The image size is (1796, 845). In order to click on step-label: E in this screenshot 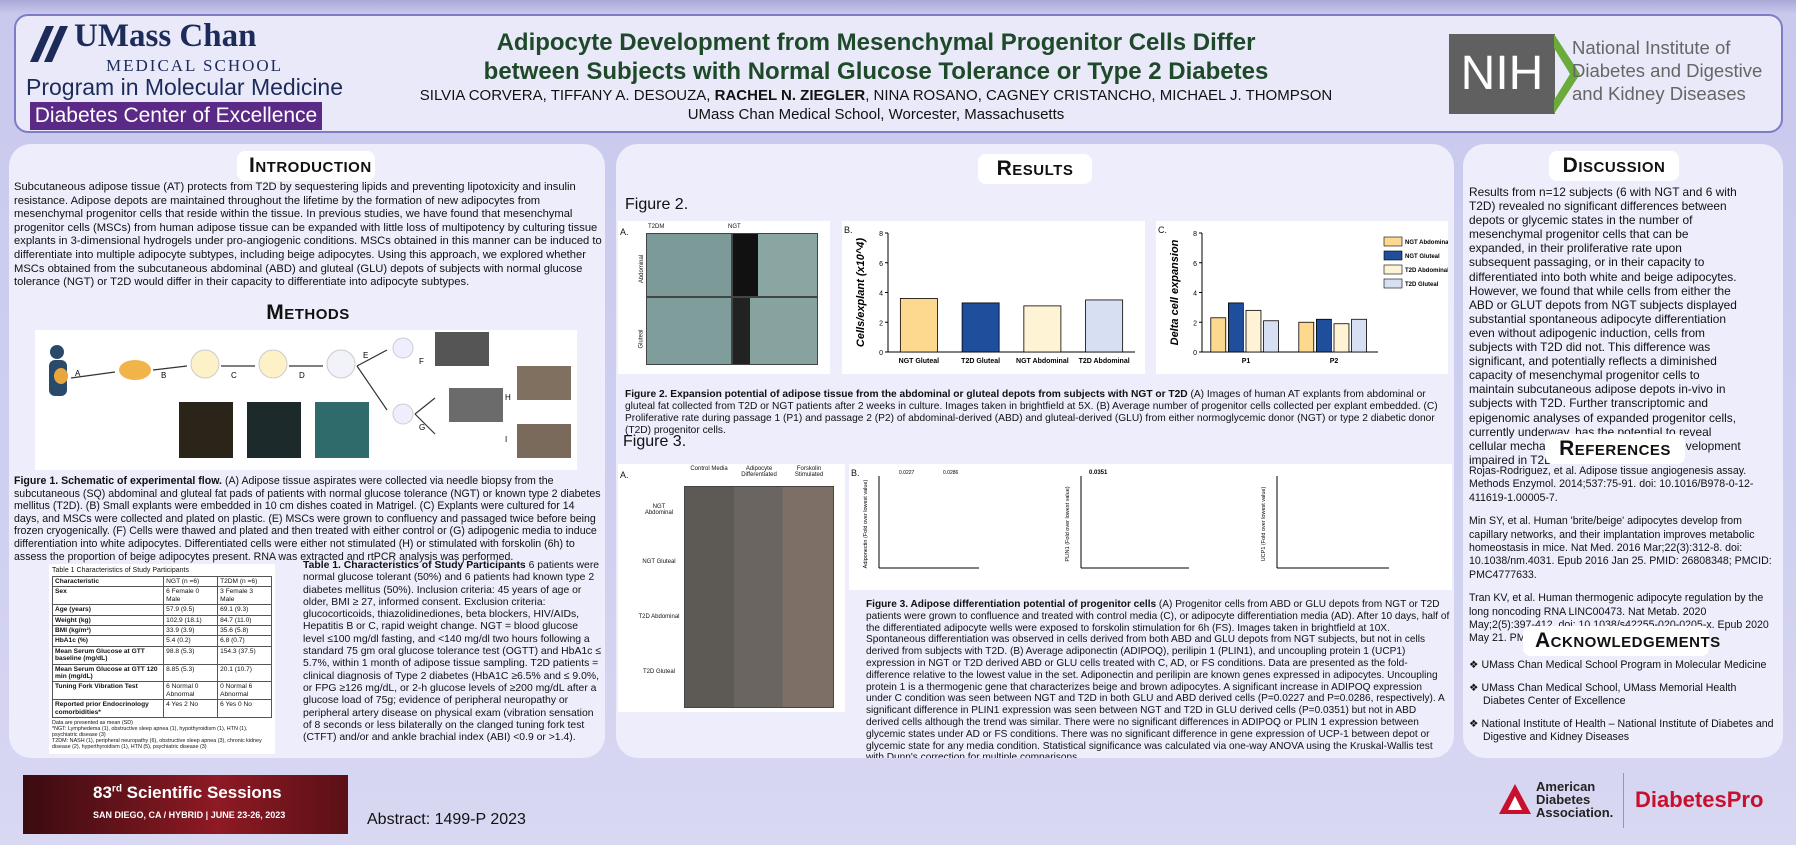, I will do `click(365, 355)`.